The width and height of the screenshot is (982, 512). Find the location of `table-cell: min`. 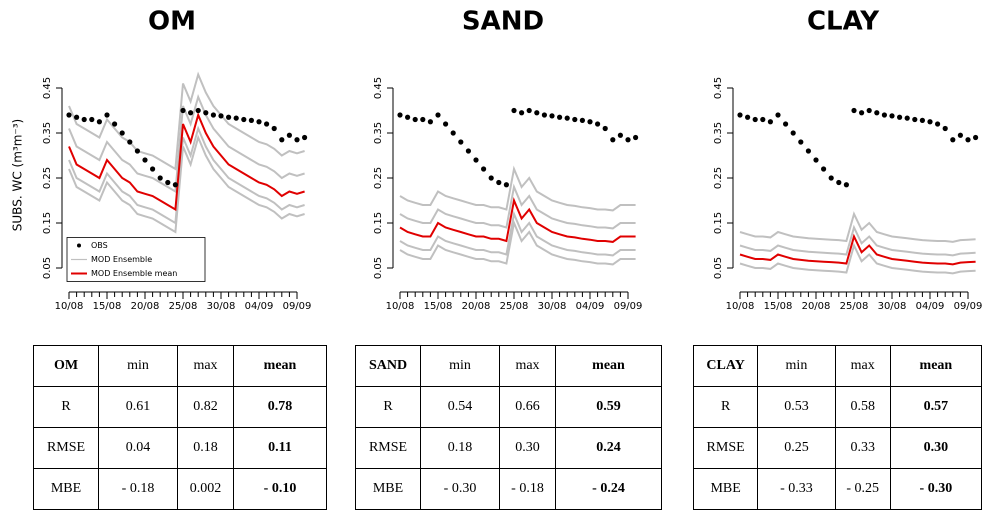

table-cell: min is located at coordinates (796, 366).